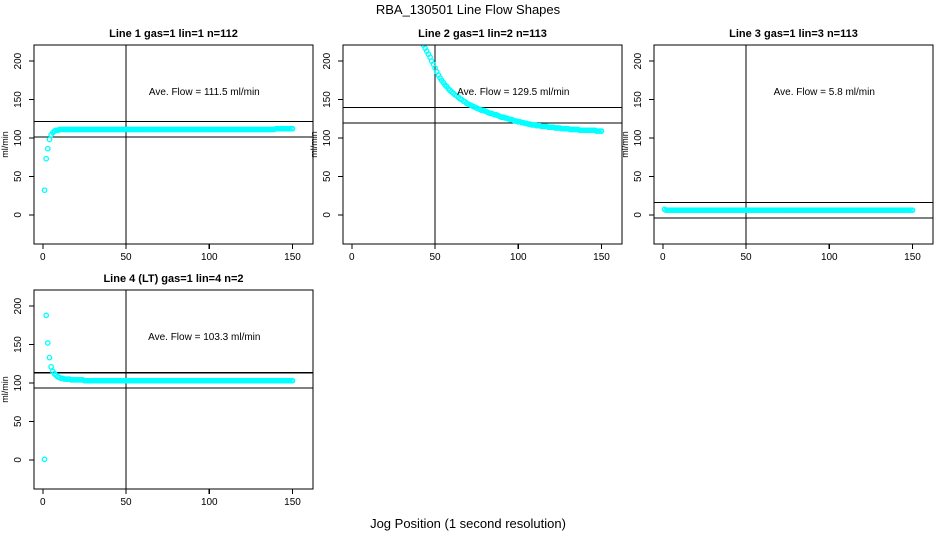 The height and width of the screenshot is (540, 936). Describe the element at coordinates (468, 523) in the screenshot. I see `x-axis-label: Jog Position (1 second resolution)` at that location.